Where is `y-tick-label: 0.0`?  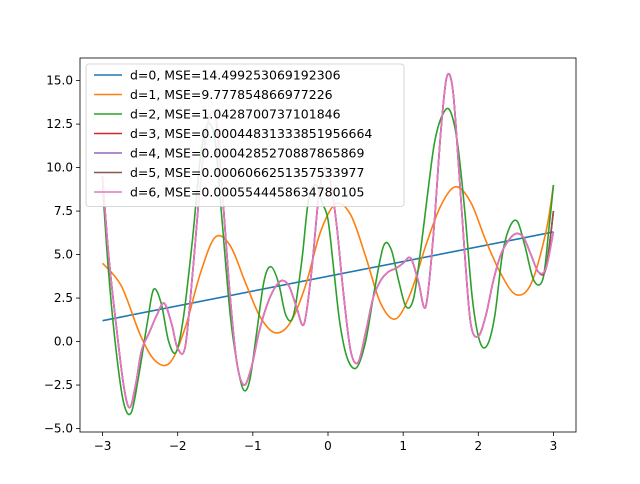 y-tick-label: 0.0 is located at coordinates (63, 342).